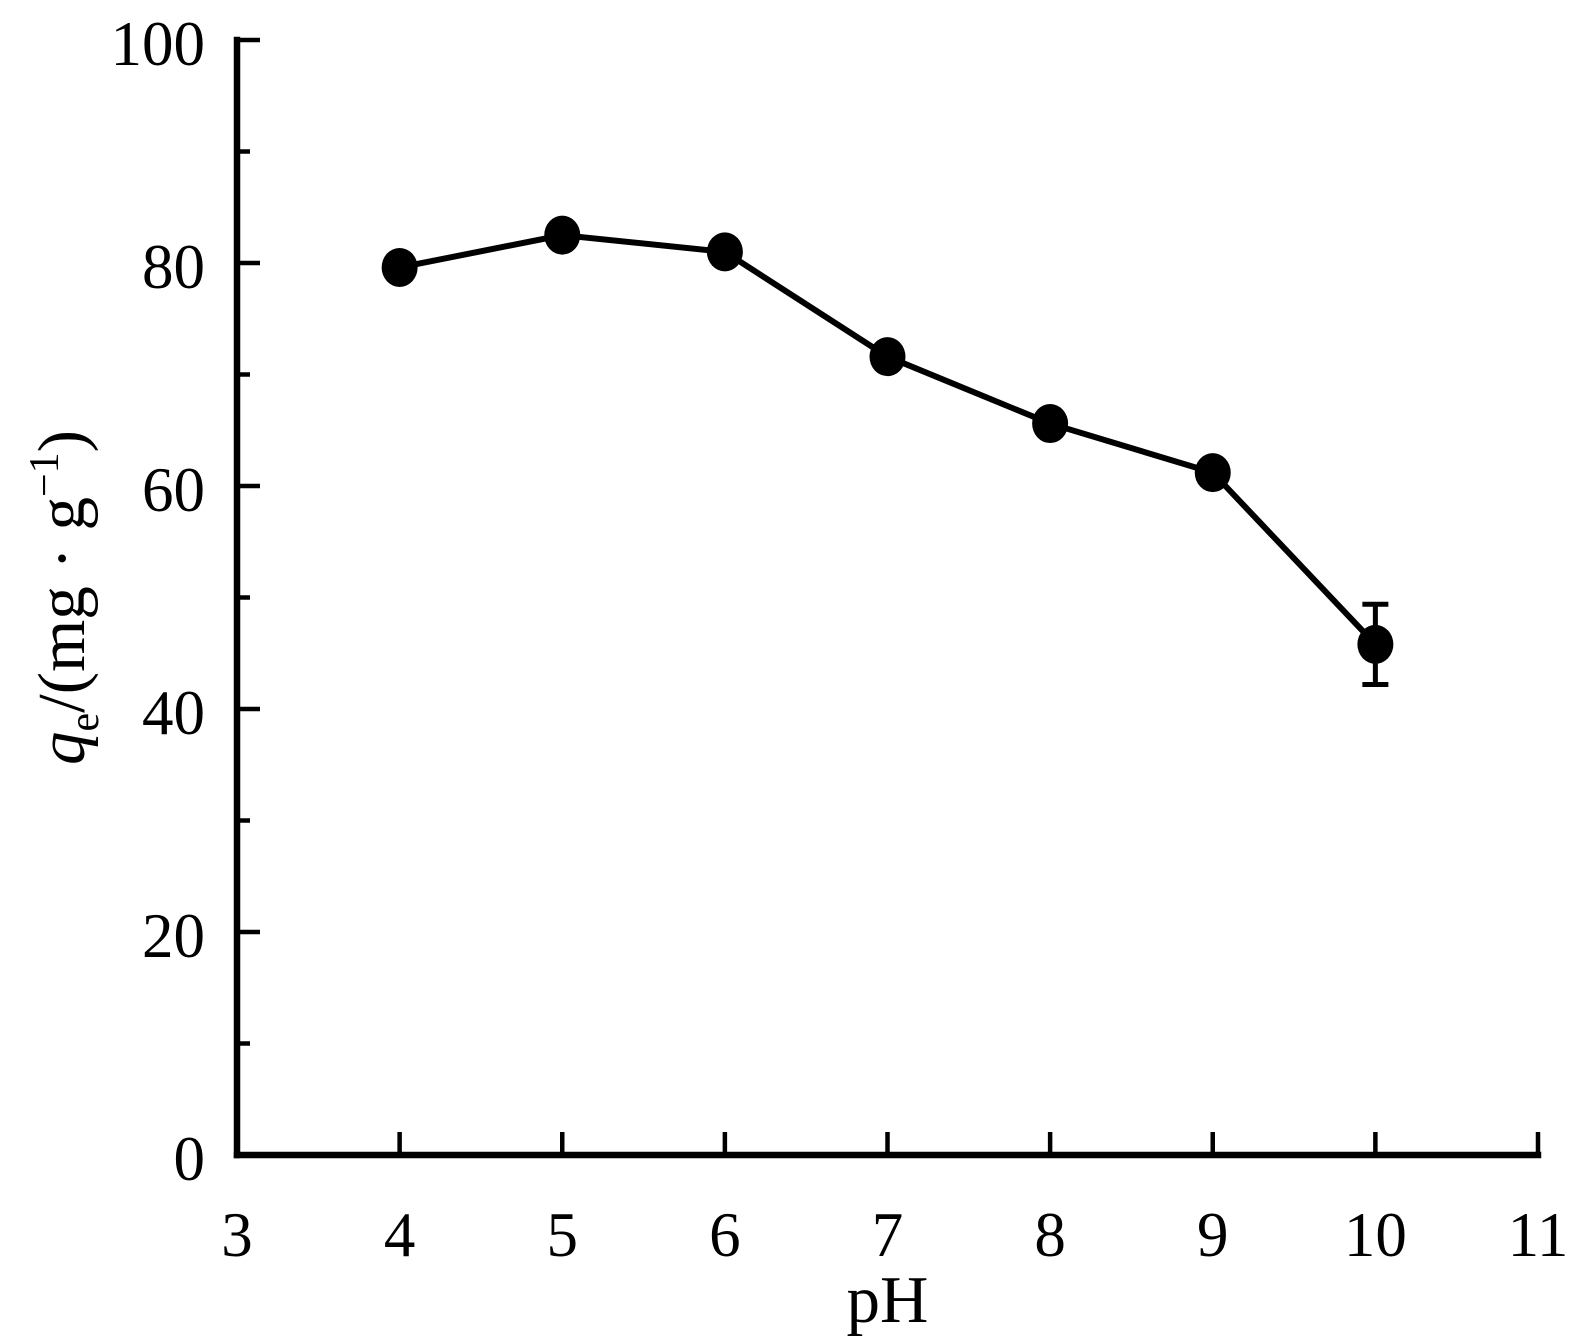  What do you see at coordinates (62, 749) in the screenshot?
I see `y-axis-label-part: q` at bounding box center [62, 749].